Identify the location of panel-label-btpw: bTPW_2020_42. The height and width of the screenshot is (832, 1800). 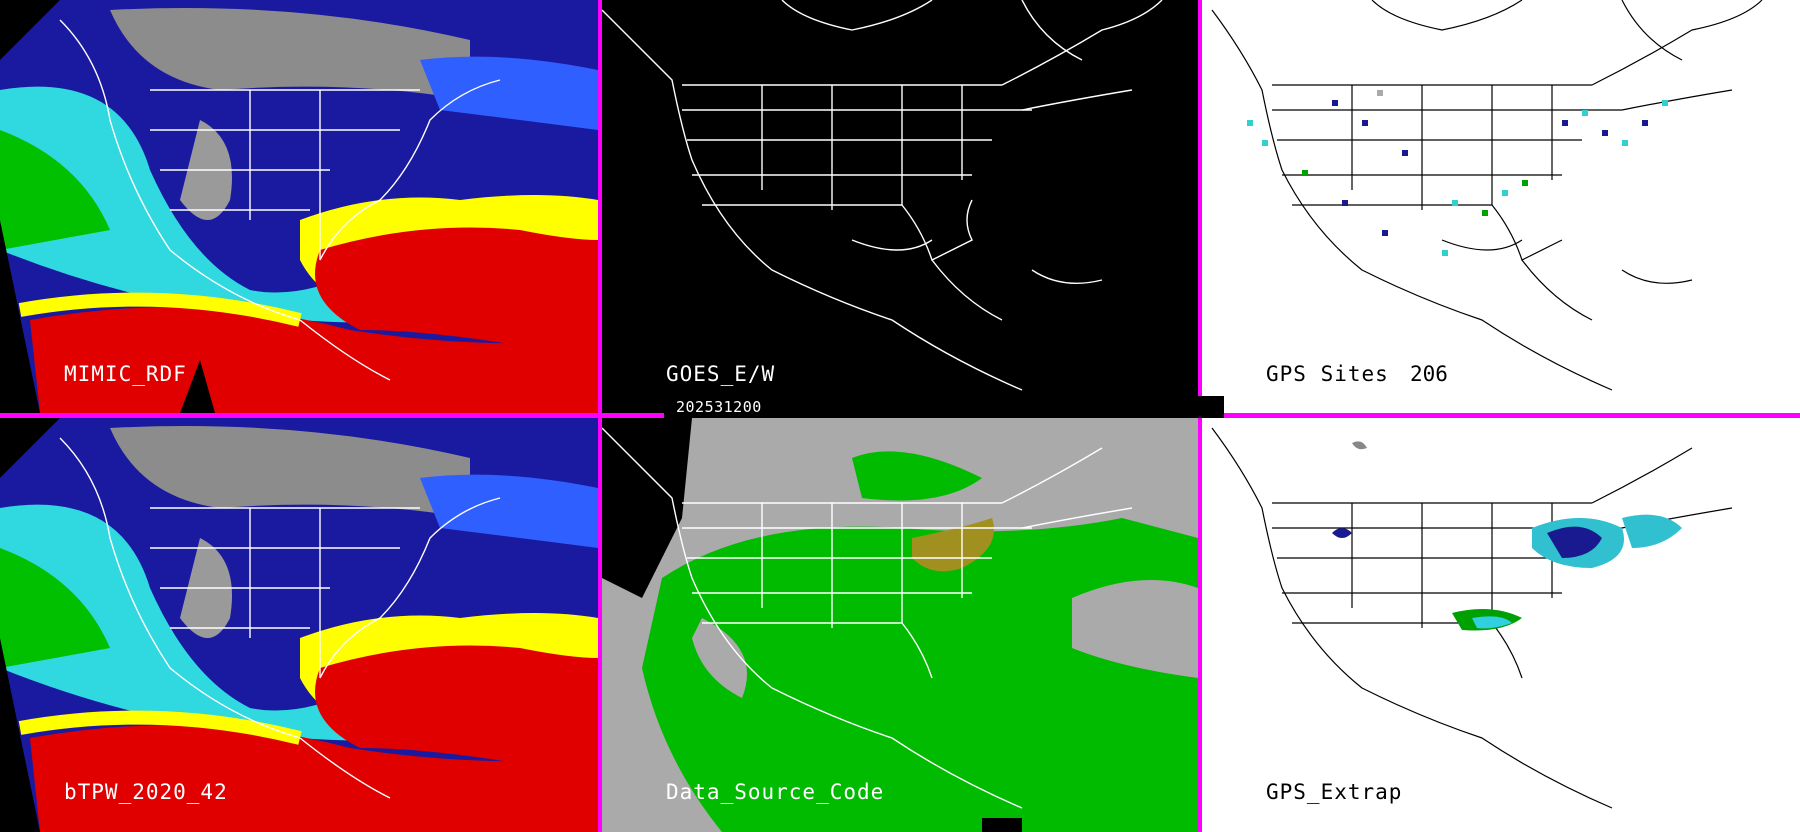
(146, 792).